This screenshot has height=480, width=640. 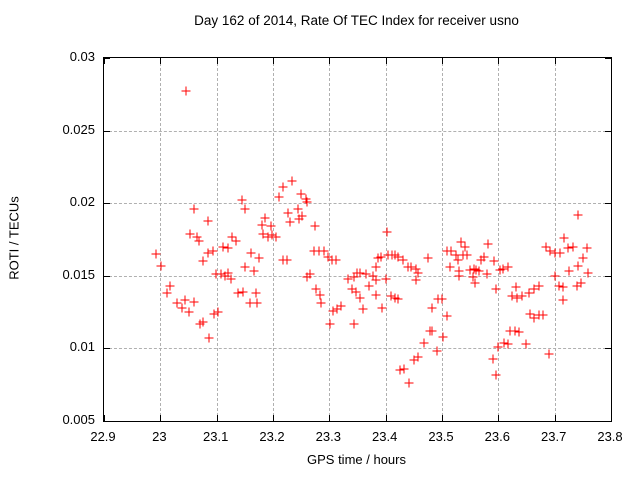 I want to click on gridline-vertical, so click(x=499, y=239).